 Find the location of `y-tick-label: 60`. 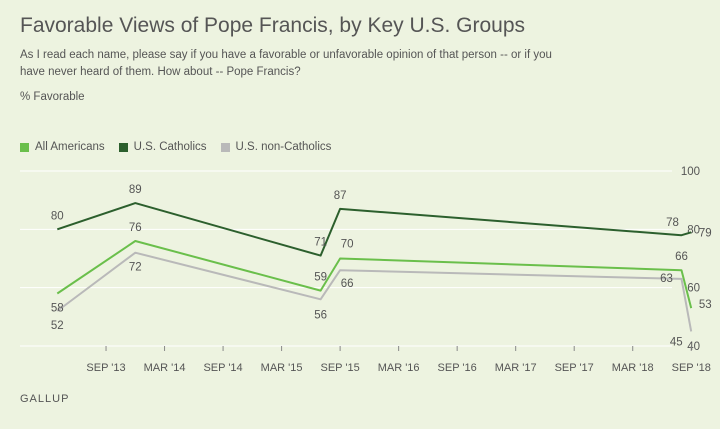

y-tick-label: 60 is located at coordinates (693, 289).